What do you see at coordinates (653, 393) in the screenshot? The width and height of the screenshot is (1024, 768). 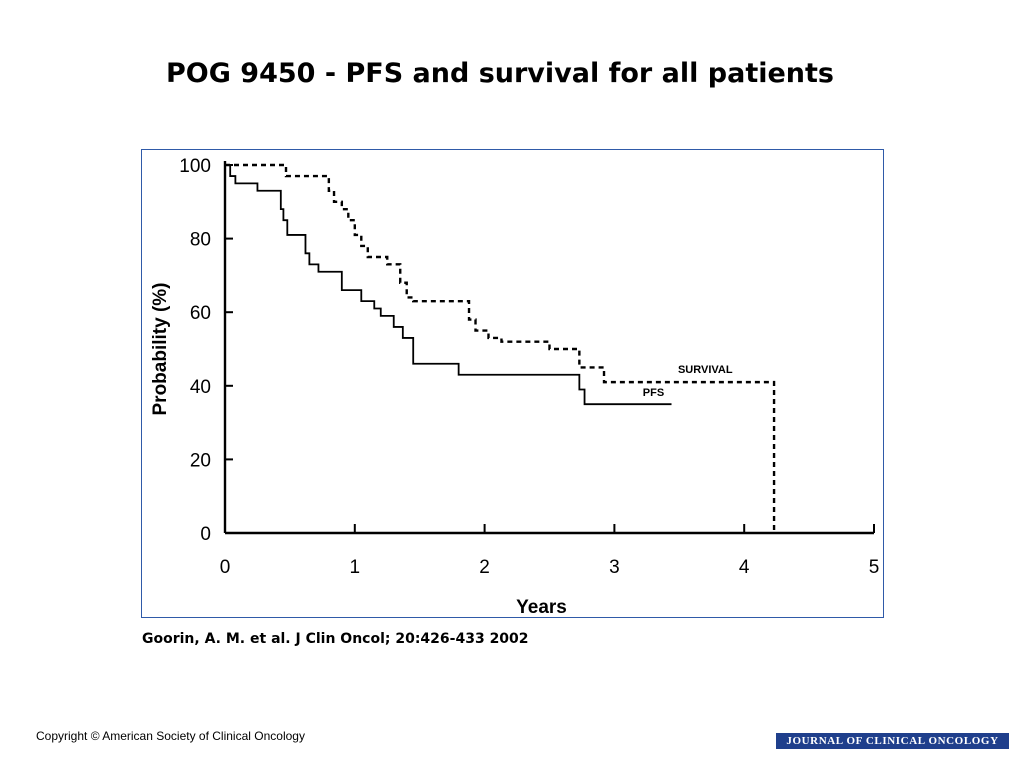 I see `series-label-pfs: PFS` at bounding box center [653, 393].